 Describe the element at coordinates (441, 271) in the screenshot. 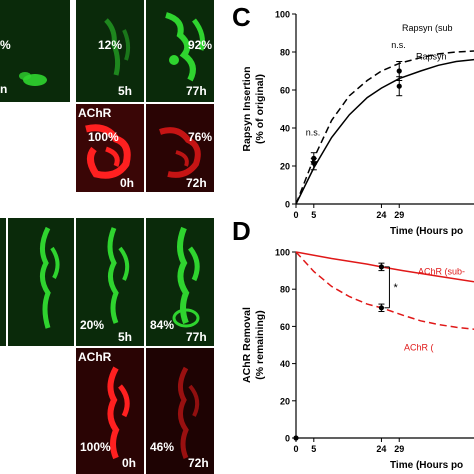

I see `series-label: AChR (sub-` at that location.